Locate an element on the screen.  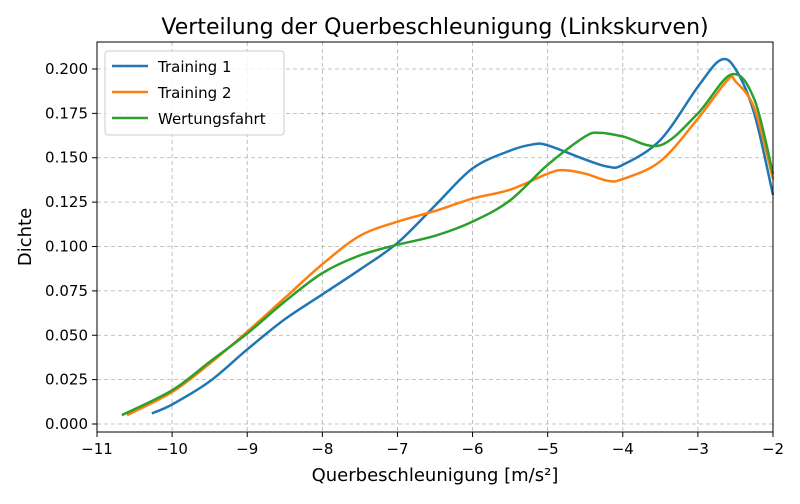
y-tick-label: 0.100 is located at coordinates (66, 246).